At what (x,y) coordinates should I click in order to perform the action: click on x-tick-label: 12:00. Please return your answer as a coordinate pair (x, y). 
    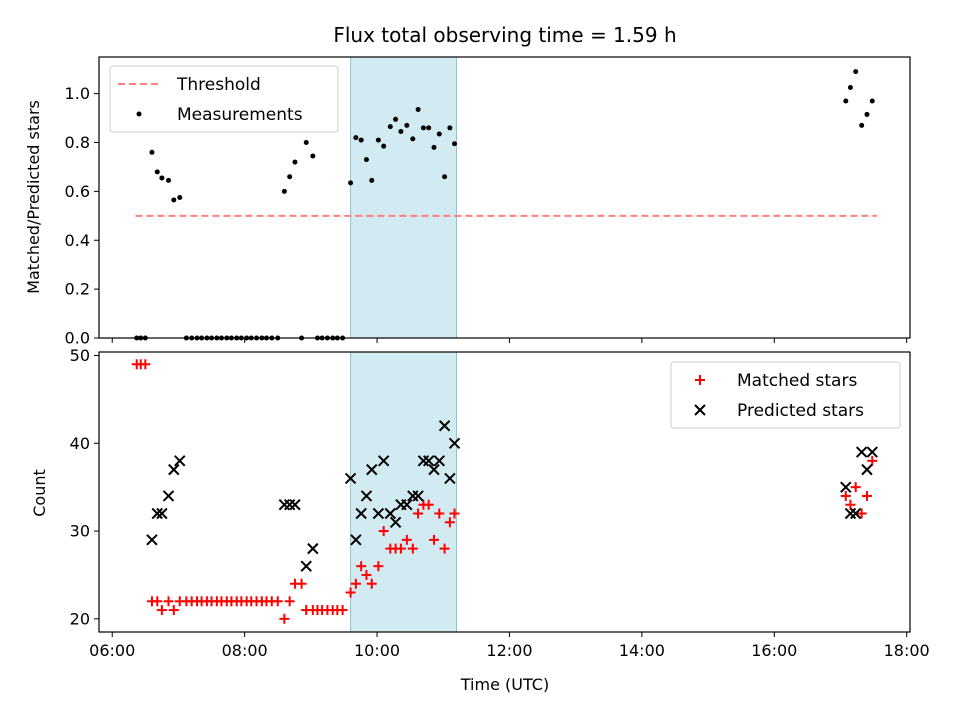
    Looking at the image, I should click on (509, 650).